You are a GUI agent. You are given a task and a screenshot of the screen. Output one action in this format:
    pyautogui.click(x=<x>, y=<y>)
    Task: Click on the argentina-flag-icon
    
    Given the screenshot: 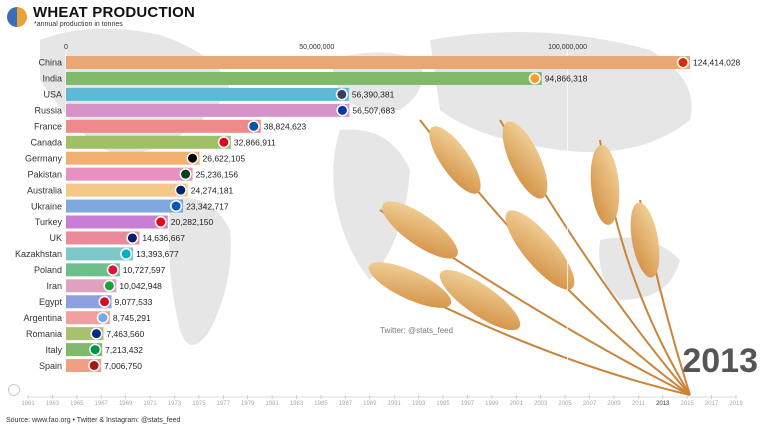 What is the action you would take?
    pyautogui.click(x=103, y=317)
    